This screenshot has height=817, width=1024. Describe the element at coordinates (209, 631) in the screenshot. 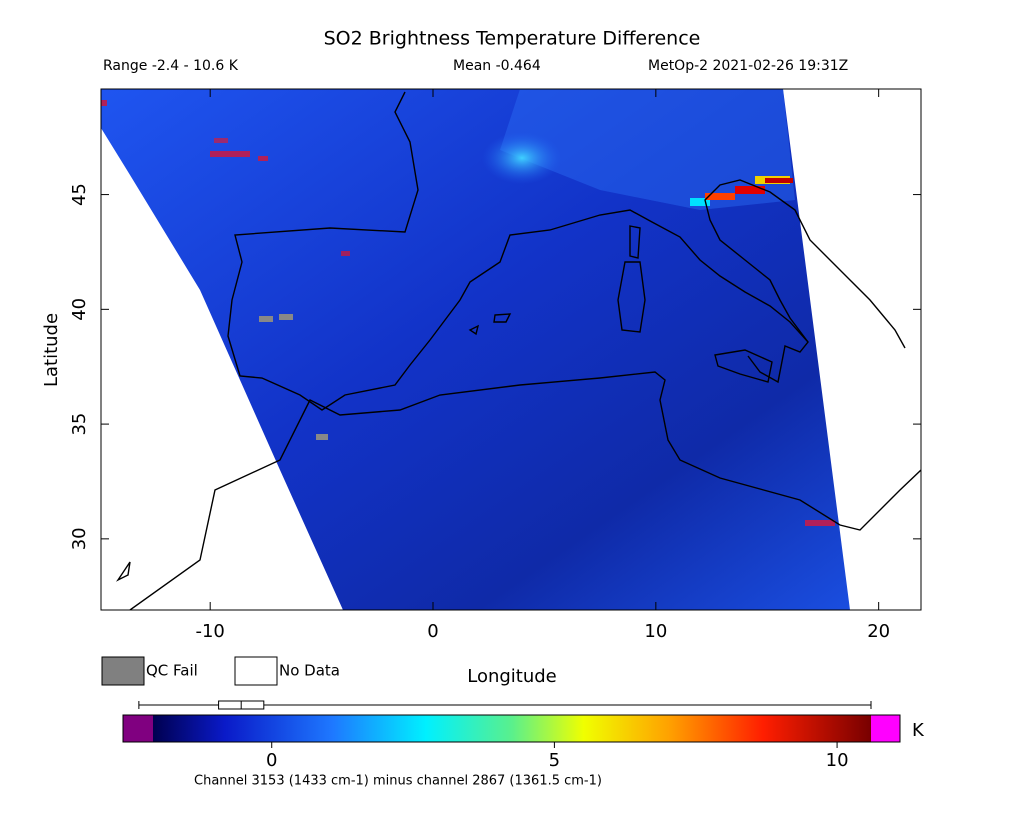

I see `x-tick-label: -10` at that location.